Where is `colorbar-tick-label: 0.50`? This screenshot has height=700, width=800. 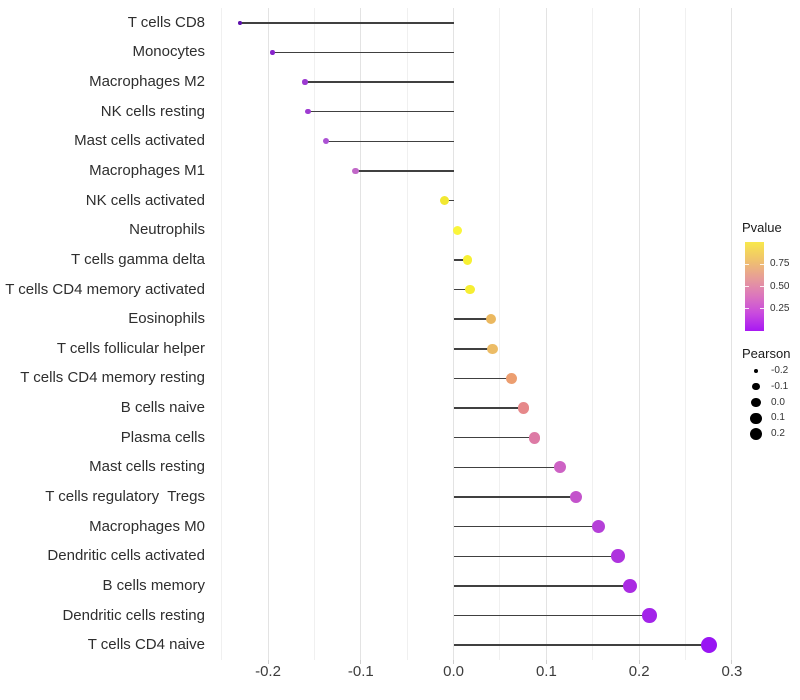 colorbar-tick-label: 0.50 is located at coordinates (780, 286).